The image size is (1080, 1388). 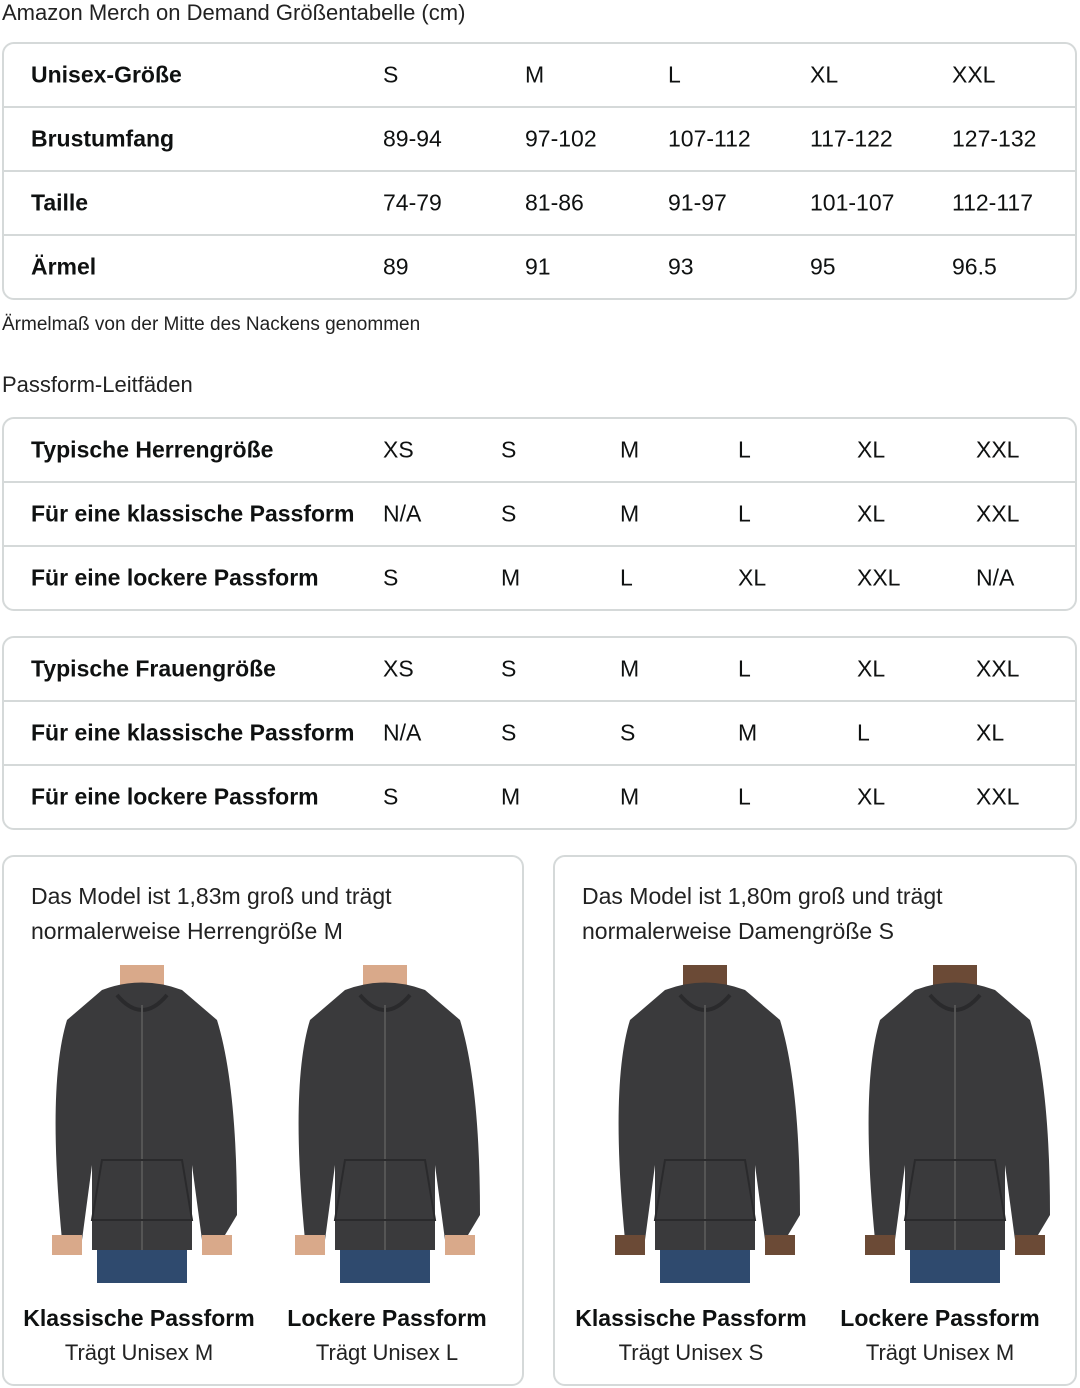 I want to click on table-cell: 89-94, so click(x=412, y=138).